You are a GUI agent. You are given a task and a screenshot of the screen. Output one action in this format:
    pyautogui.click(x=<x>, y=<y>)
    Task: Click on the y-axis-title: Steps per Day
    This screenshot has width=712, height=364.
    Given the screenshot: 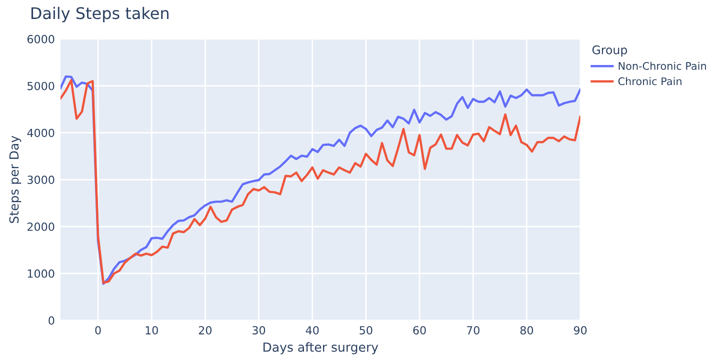 What is the action you would take?
    pyautogui.click(x=15, y=179)
    